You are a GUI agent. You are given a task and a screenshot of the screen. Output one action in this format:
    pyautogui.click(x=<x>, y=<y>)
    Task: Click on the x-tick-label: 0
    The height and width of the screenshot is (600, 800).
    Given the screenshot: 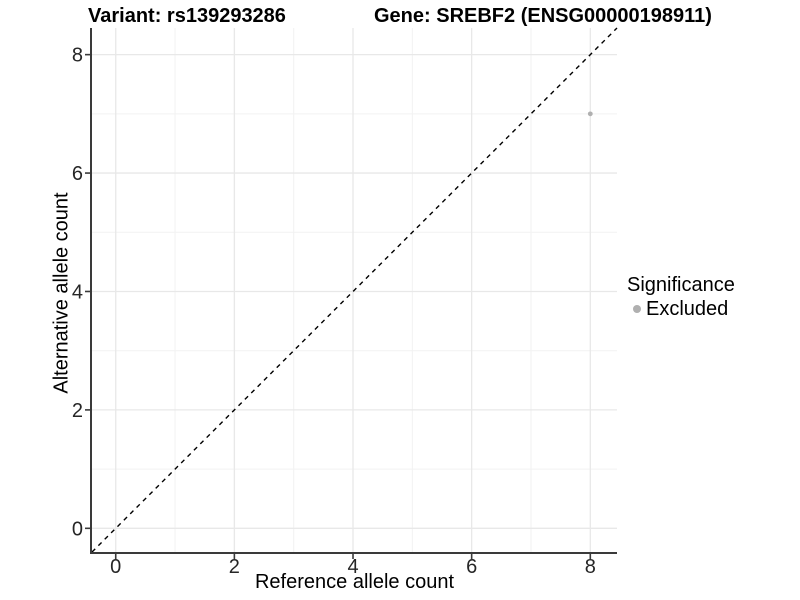 What is the action you would take?
    pyautogui.click(x=115, y=567)
    